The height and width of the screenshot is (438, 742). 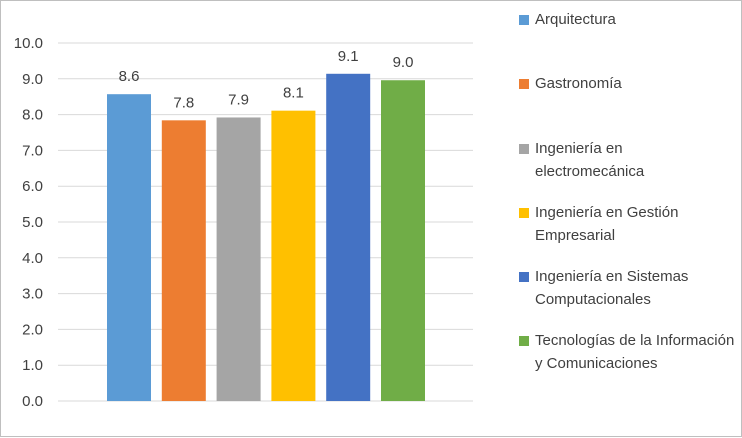 What do you see at coordinates (32, 401) in the screenshot?
I see `y-tick-label: 0.0` at bounding box center [32, 401].